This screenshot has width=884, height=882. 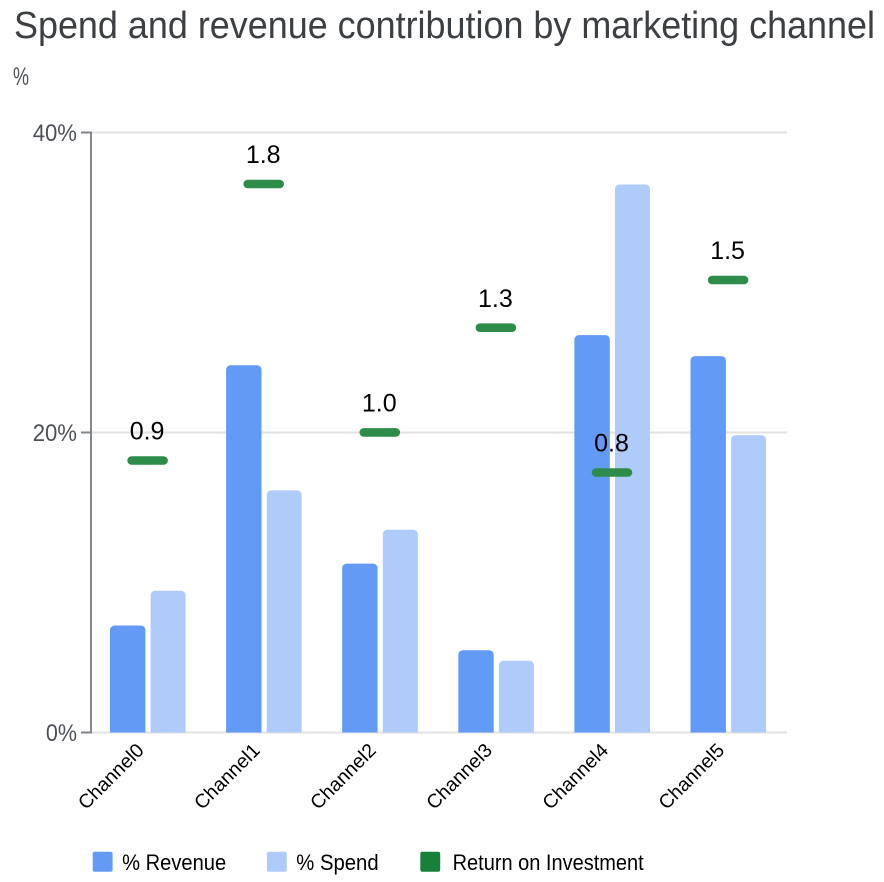 What do you see at coordinates (174, 862) in the screenshot?
I see `svg-text: % Revenue` at bounding box center [174, 862].